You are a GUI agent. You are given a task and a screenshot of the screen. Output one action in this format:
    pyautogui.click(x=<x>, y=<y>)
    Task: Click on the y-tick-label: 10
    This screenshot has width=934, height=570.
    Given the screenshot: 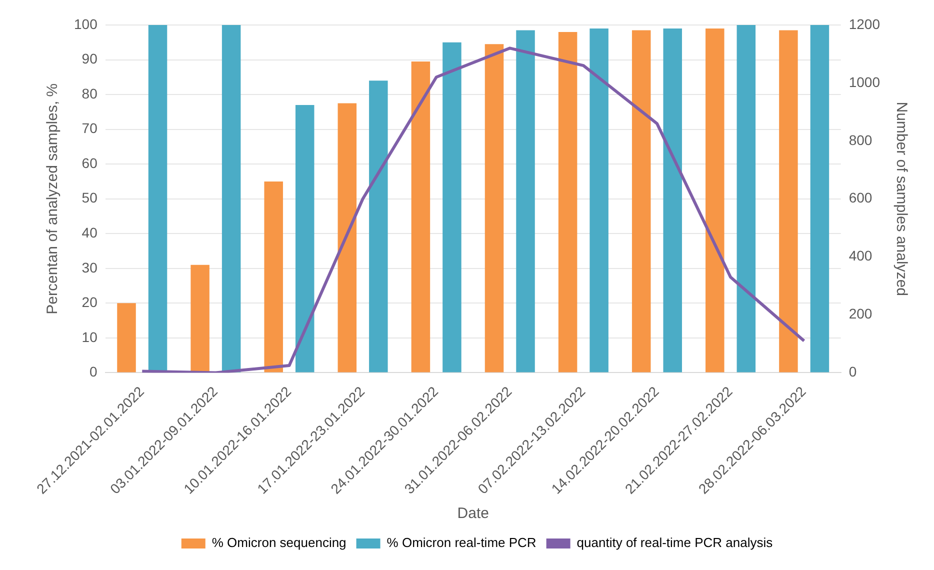 What is the action you would take?
    pyautogui.click(x=90, y=336)
    